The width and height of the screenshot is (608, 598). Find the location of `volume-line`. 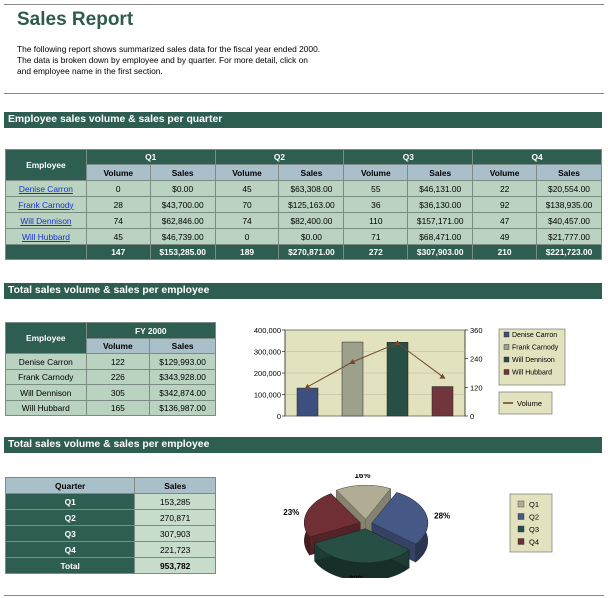

volume-line is located at coordinates (375, 365).